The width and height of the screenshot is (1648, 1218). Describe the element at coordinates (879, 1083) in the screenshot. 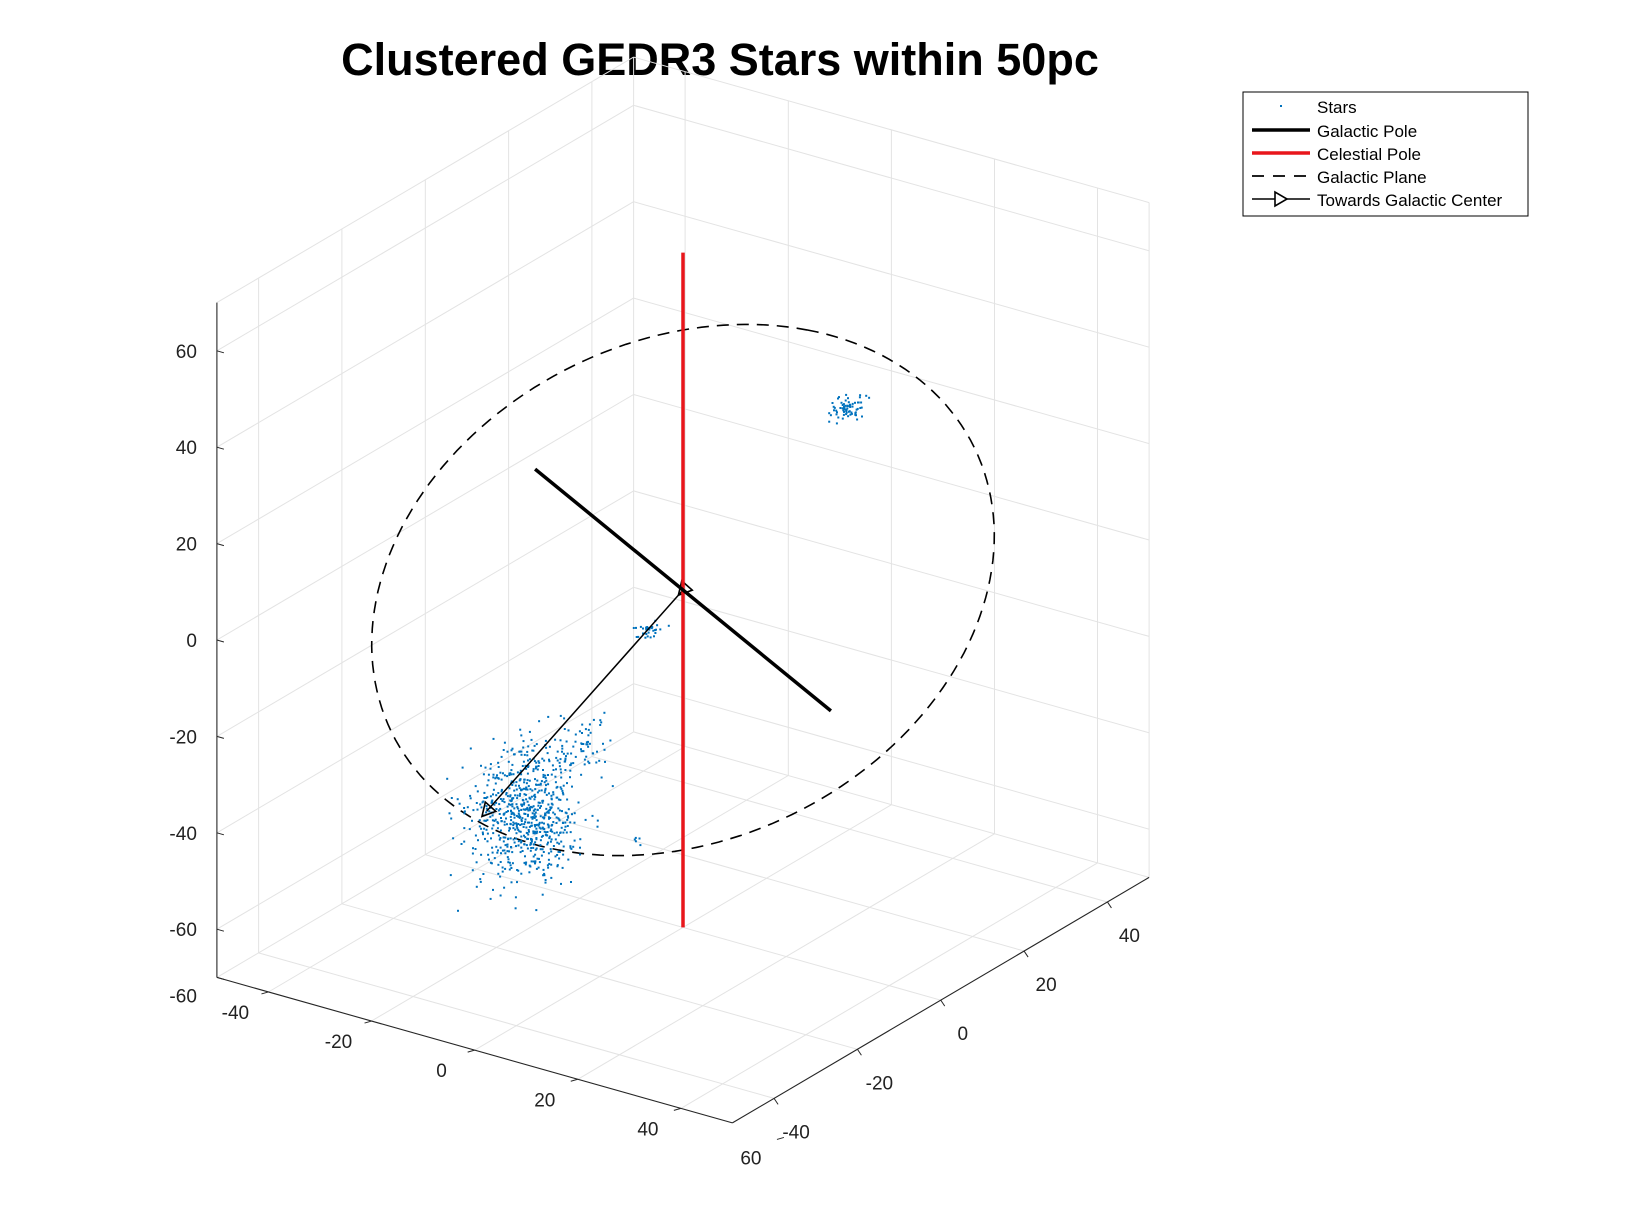

I see `right-axis-tick-label: -20` at that location.